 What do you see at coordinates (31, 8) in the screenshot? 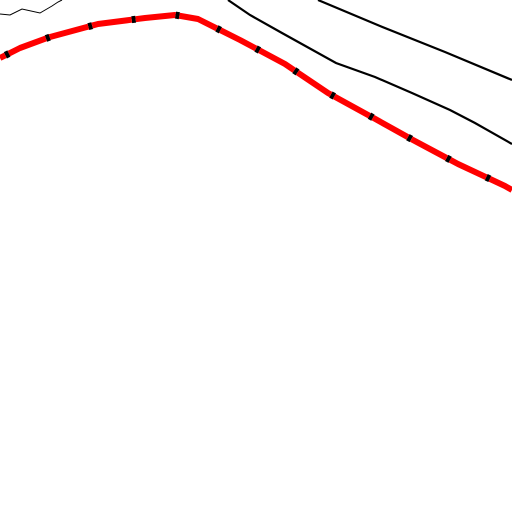
I see `boundary-line` at bounding box center [31, 8].